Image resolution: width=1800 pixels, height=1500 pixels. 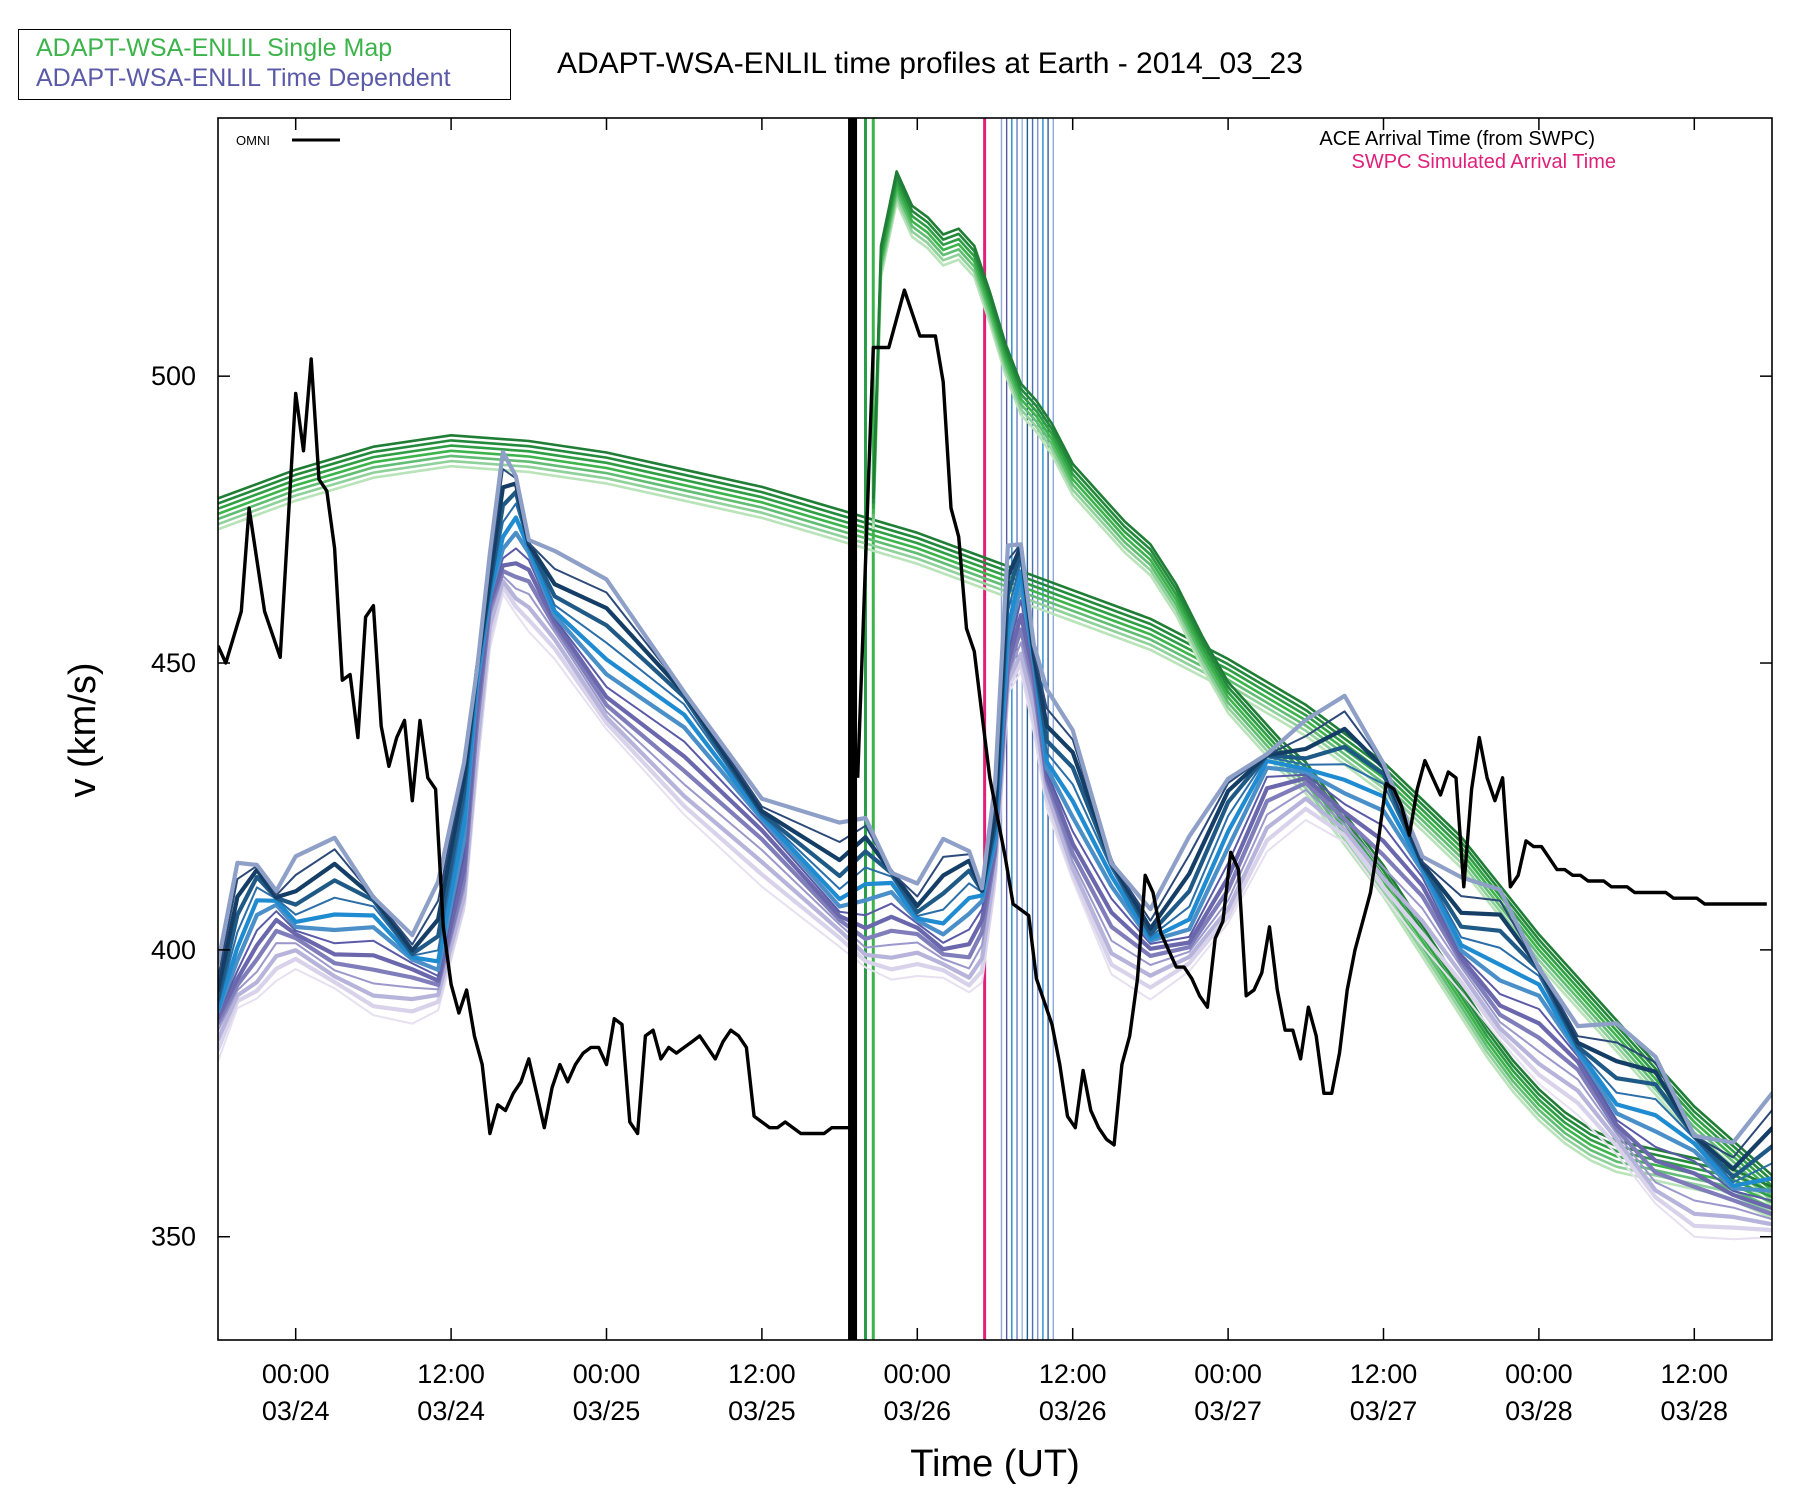 I want to click on y-tick-label: 400, so click(x=173, y=950).